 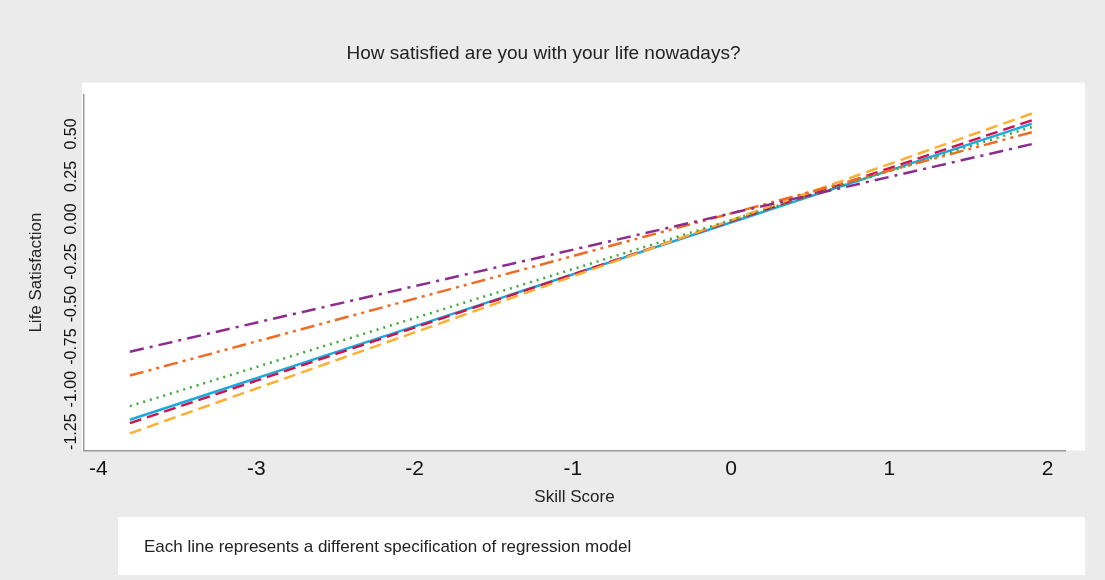 What do you see at coordinates (71, 134) in the screenshot?
I see `y-tick-label: 0.50` at bounding box center [71, 134].